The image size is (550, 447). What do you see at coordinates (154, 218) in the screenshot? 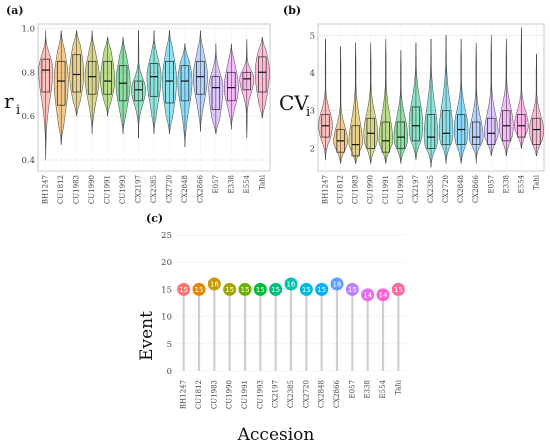
I see `panel-c-label: (c)` at bounding box center [154, 218].